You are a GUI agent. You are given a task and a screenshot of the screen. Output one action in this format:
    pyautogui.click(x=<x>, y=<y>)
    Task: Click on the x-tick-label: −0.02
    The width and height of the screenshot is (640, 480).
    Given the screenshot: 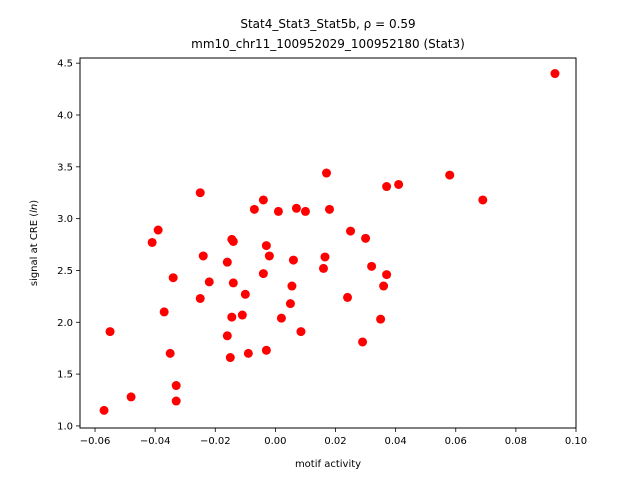 What is the action you would take?
    pyautogui.click(x=215, y=441)
    